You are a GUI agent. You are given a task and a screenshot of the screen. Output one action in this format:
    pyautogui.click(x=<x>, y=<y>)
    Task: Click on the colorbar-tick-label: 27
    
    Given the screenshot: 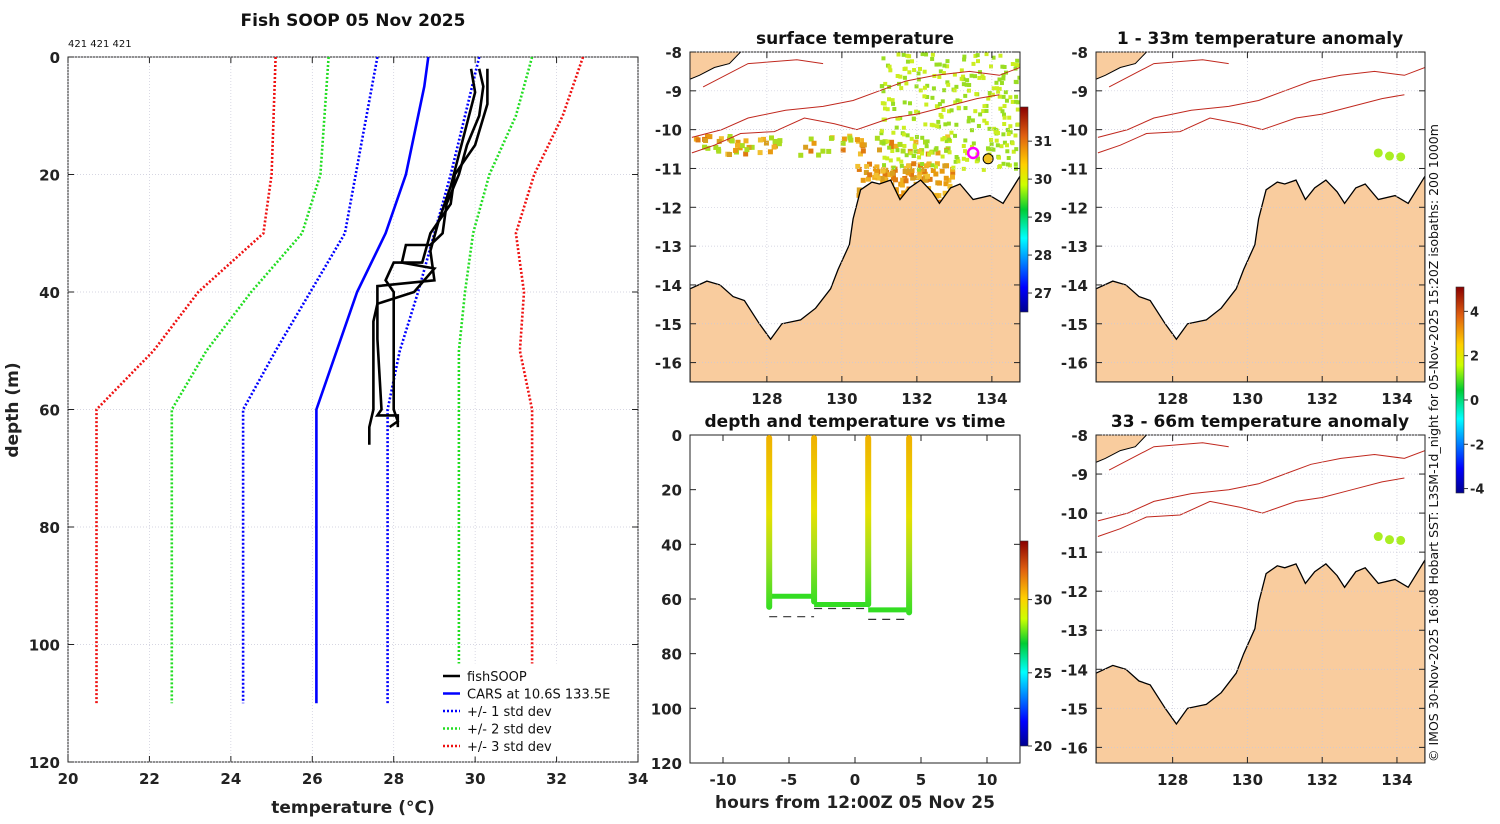 What is the action you would take?
    pyautogui.click(x=1043, y=294)
    